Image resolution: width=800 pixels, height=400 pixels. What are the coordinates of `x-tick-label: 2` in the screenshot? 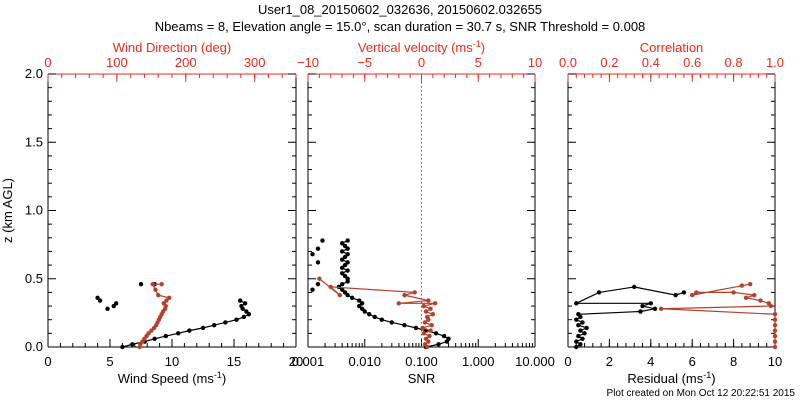 It's located at (609, 361).